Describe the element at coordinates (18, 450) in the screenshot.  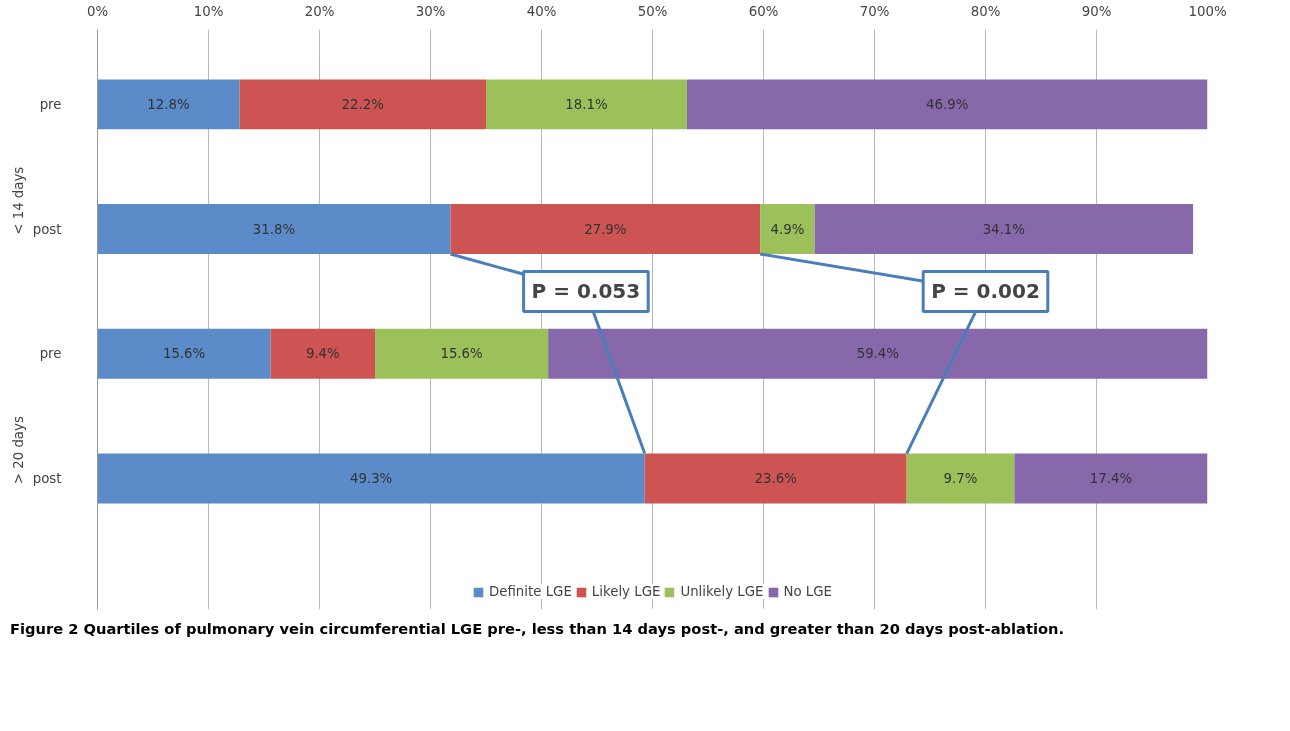
I see `text: > 20 days` at that location.